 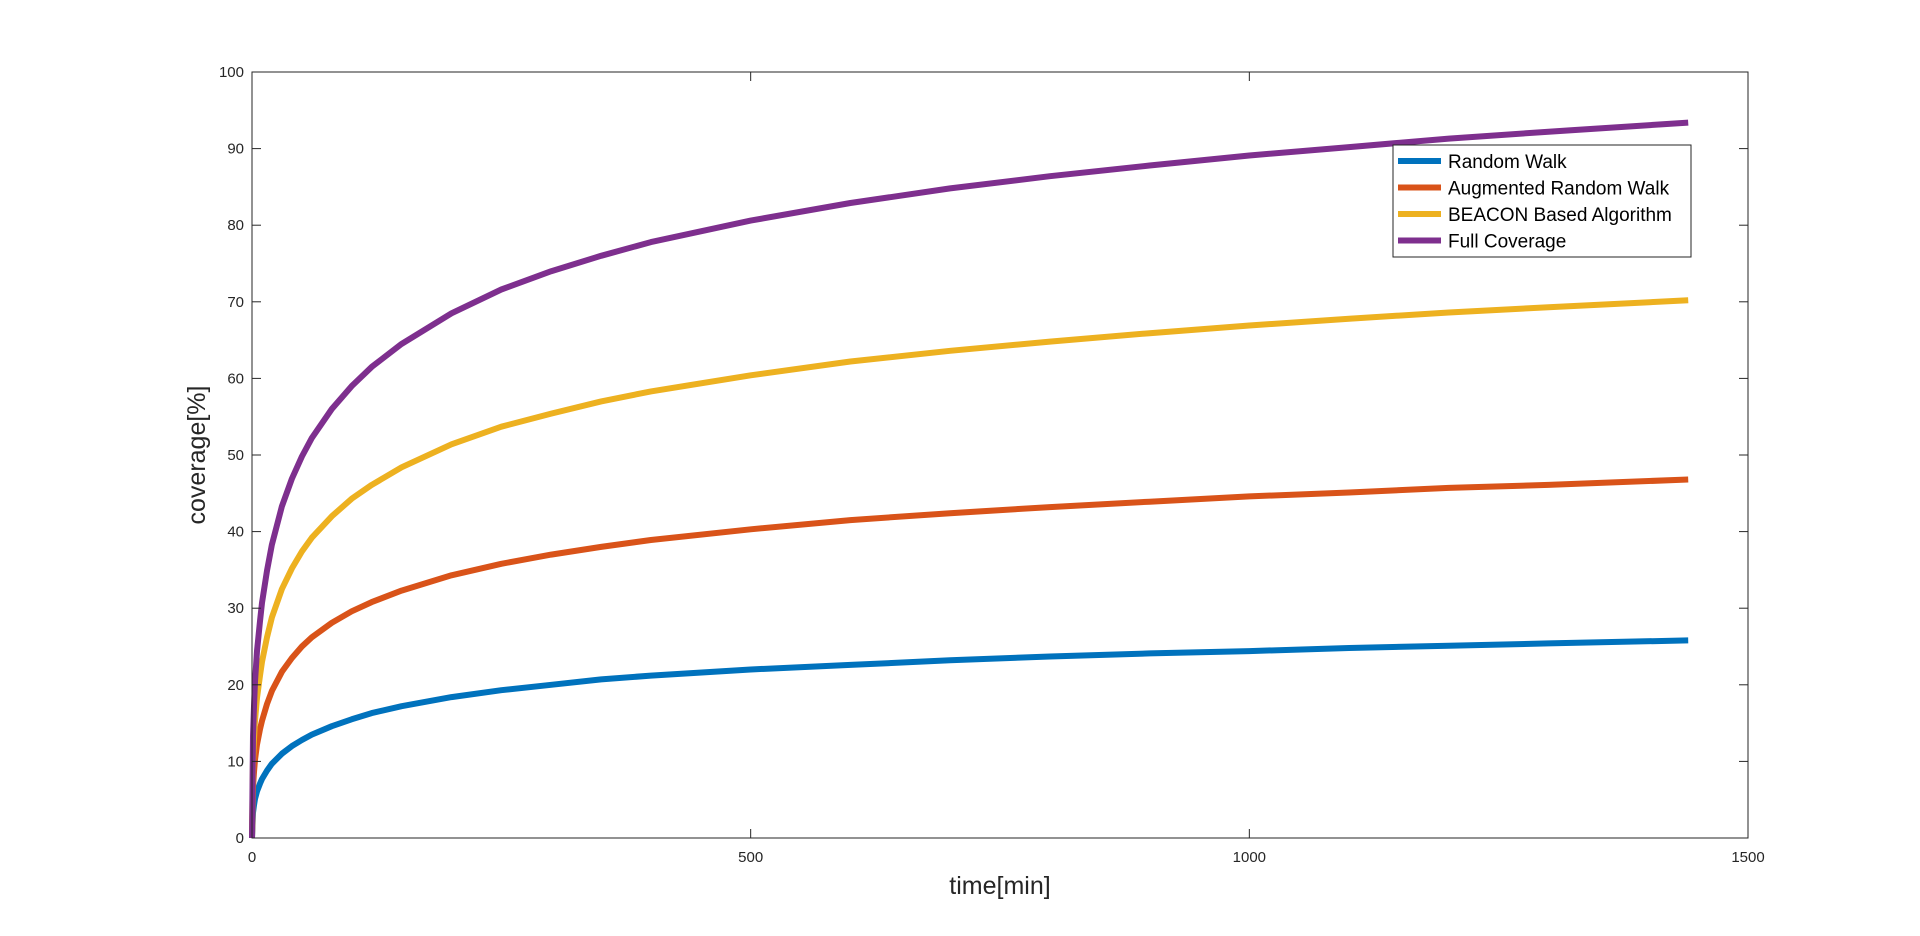 I want to click on y-tick-label: 0, so click(x=240, y=838).